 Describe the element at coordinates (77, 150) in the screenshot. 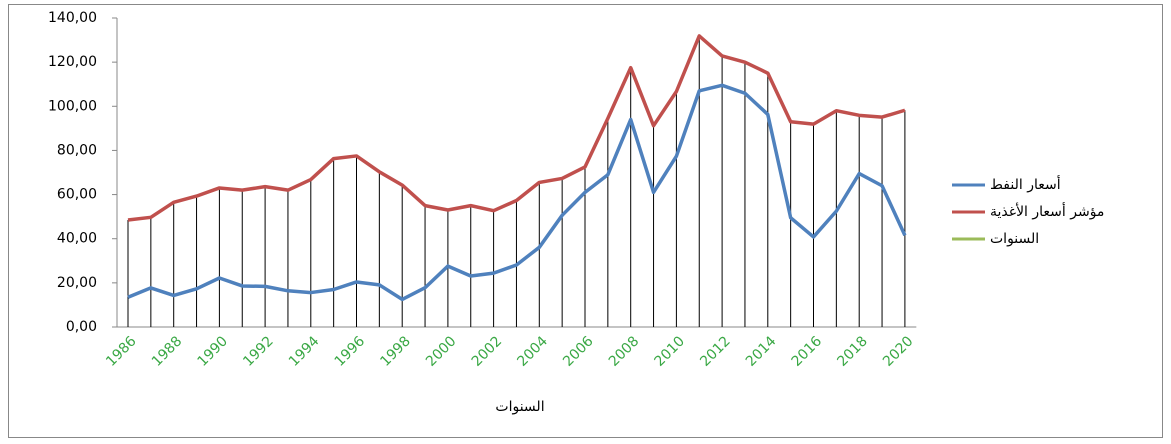

I see `y-tick-label: 80,00` at that location.